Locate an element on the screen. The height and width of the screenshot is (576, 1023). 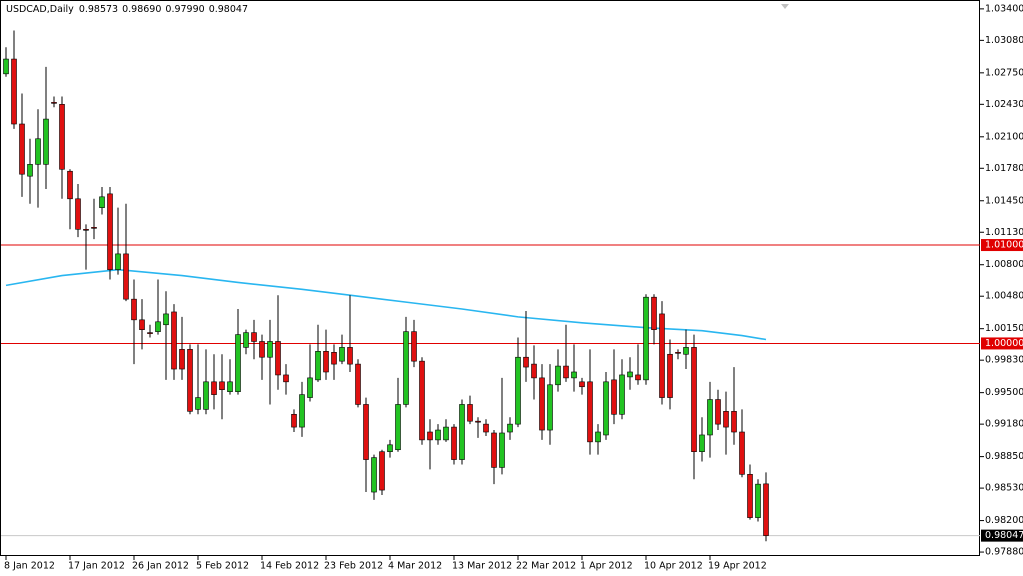
x-tick-label: 8 Jan 2012 is located at coordinates (29, 566).